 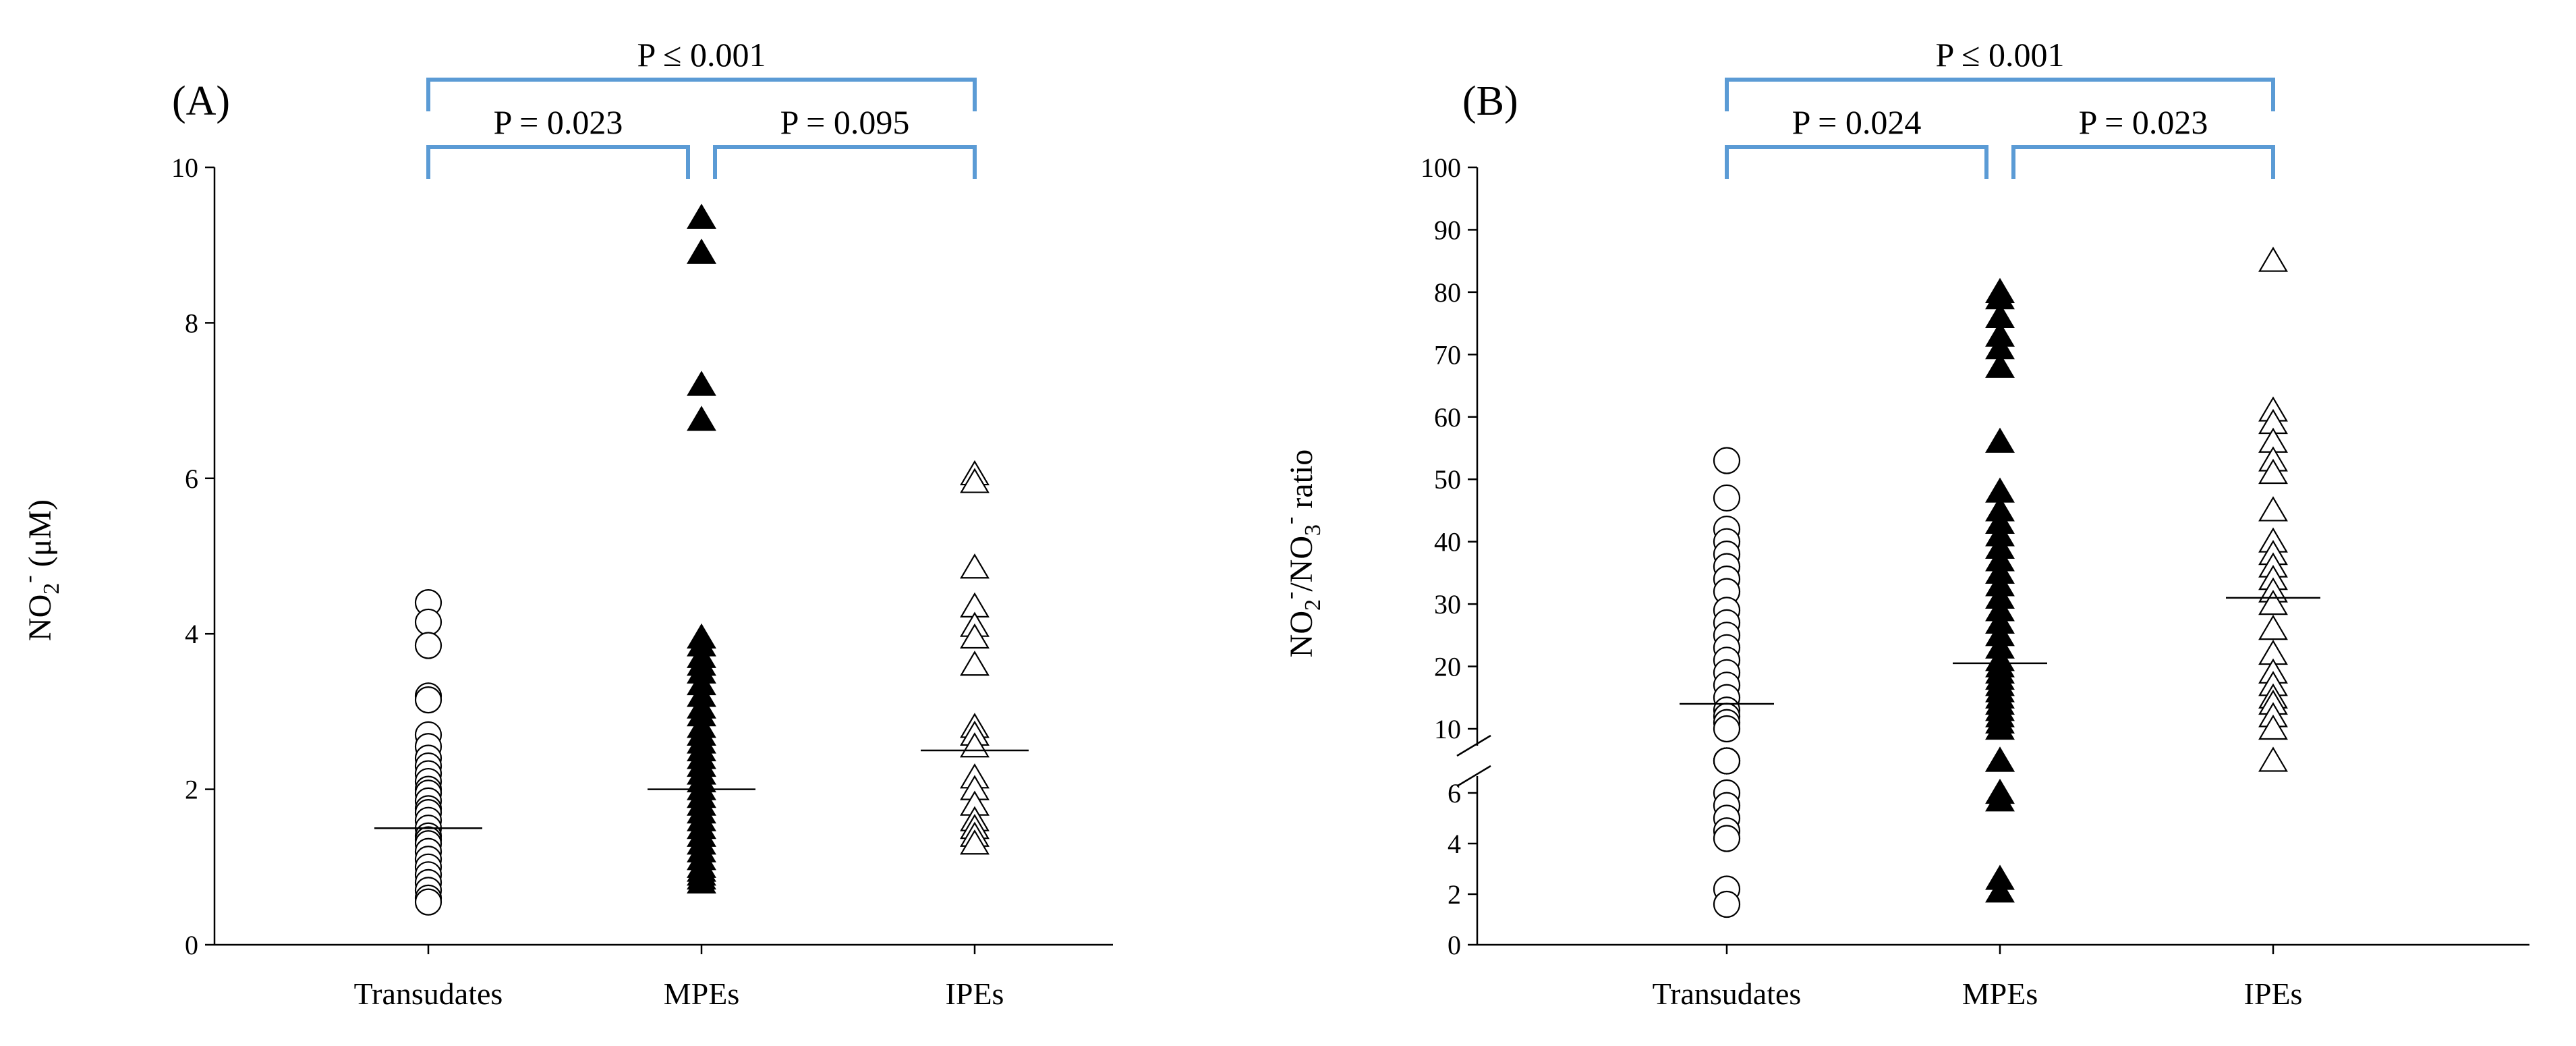 I want to click on y-tick-label-b: 20, so click(x=1447, y=667).